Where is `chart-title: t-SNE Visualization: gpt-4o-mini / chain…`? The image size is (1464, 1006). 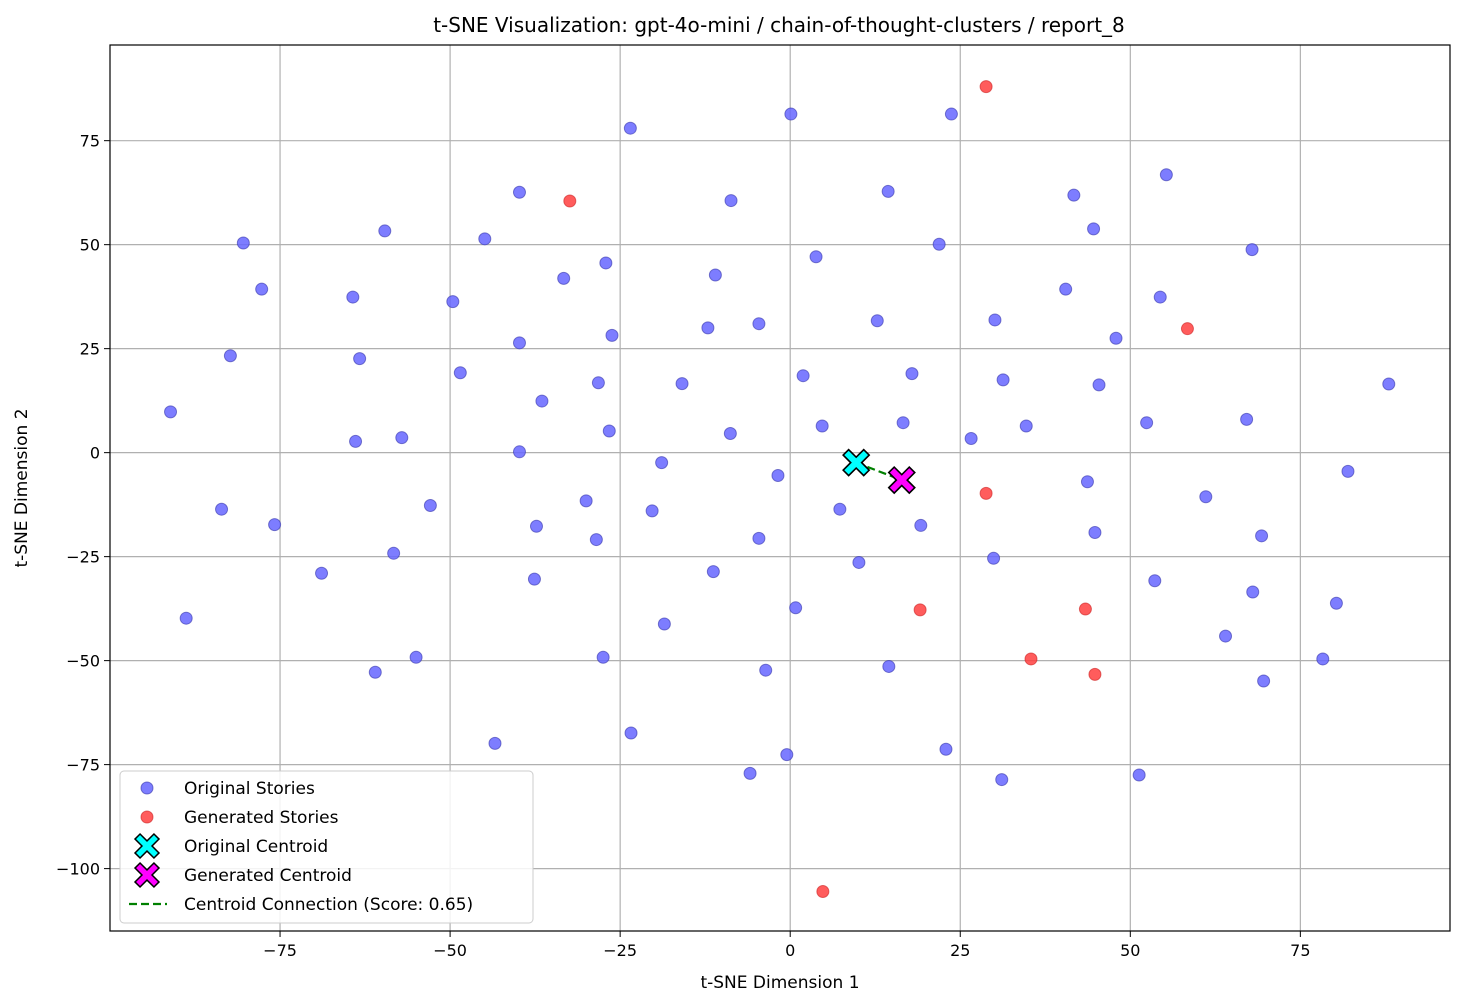
chart-title: t-SNE Visualization: gpt-4o-mini / chain… is located at coordinates (779, 25).